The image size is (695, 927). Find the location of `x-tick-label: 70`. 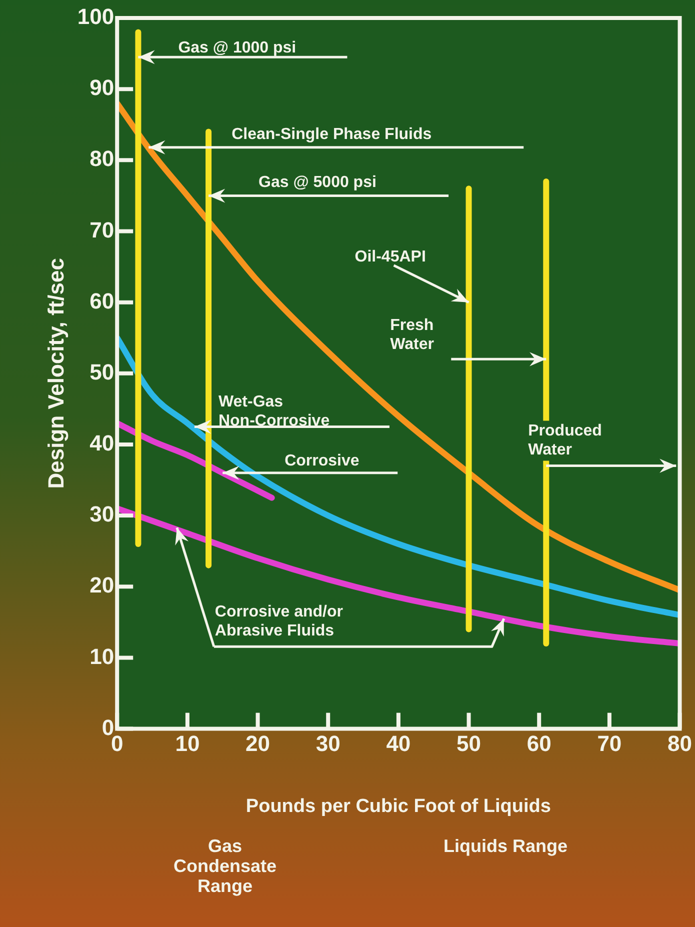

x-tick-label: 70 is located at coordinates (609, 743).